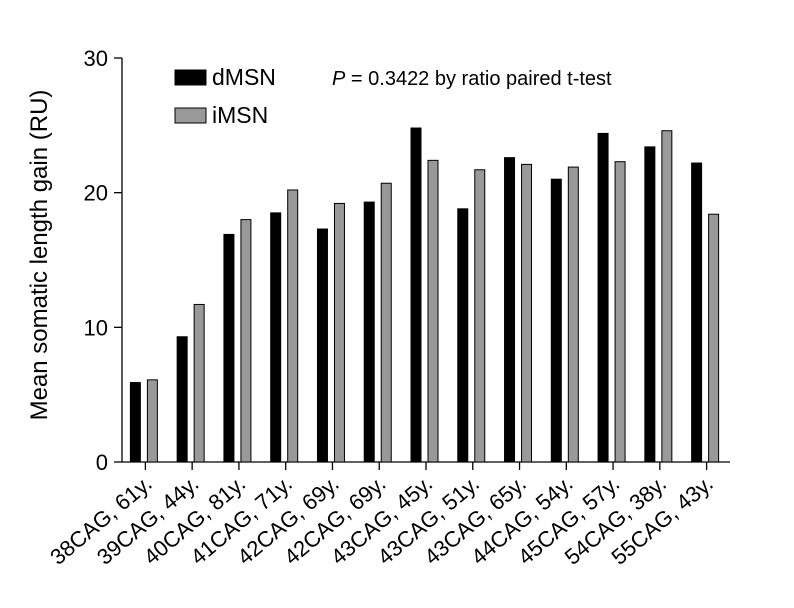 This screenshot has width=794, height=608. I want to click on legend-label-dmsn: dMSN, so click(244, 77).